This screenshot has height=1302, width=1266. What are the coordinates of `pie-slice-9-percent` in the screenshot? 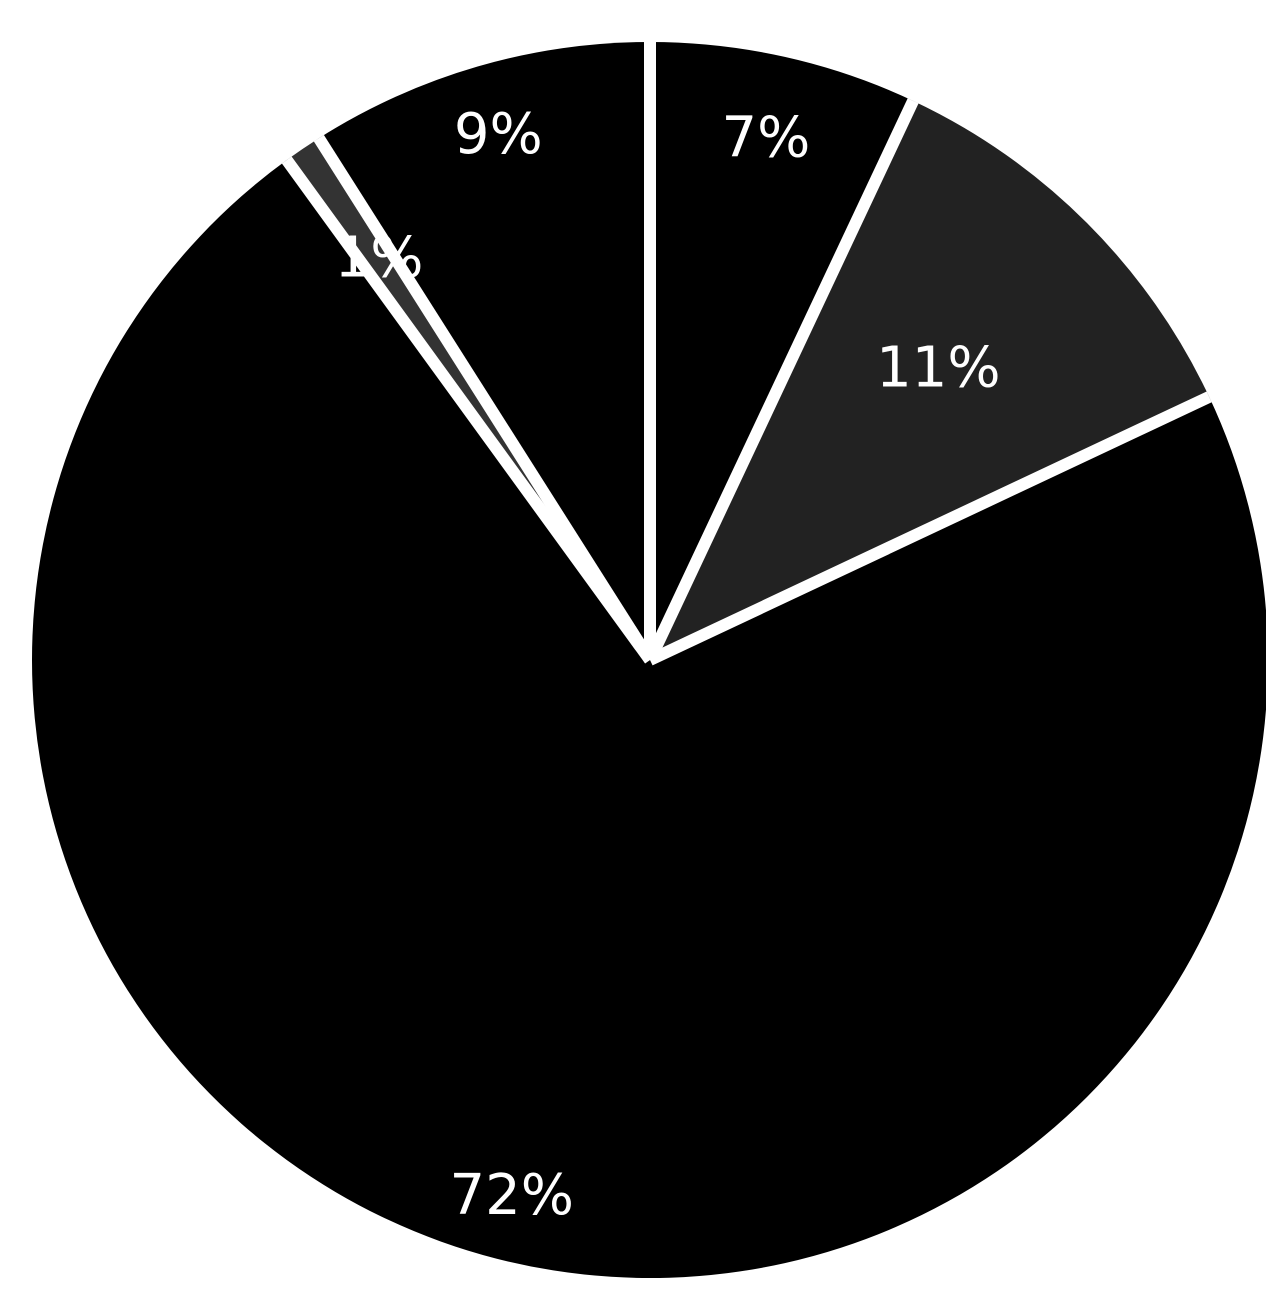 It's located at (484, 351).